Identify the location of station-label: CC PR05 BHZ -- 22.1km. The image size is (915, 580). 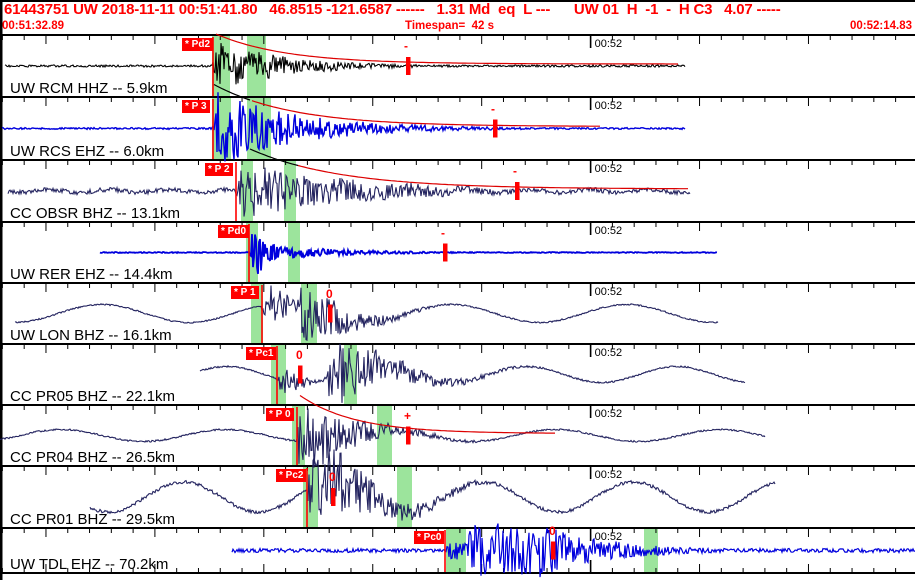
(93, 396).